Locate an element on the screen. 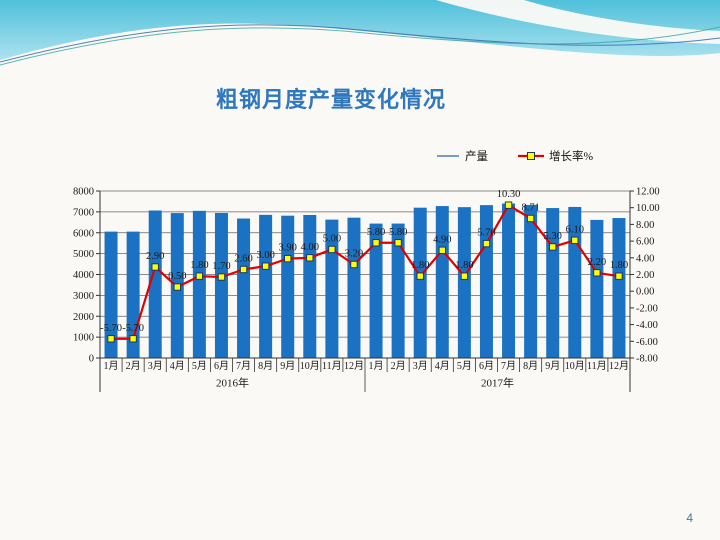 Image resolution: width=720 pixels, height=540 pixels. right-axis-label: 12.00 is located at coordinates (648, 192).